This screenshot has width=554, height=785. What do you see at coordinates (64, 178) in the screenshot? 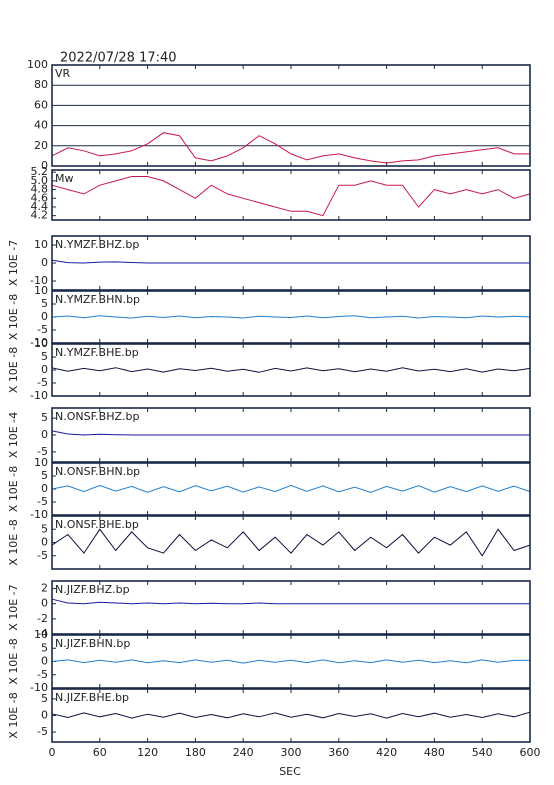
I see `panel-label: Mw` at bounding box center [64, 178].